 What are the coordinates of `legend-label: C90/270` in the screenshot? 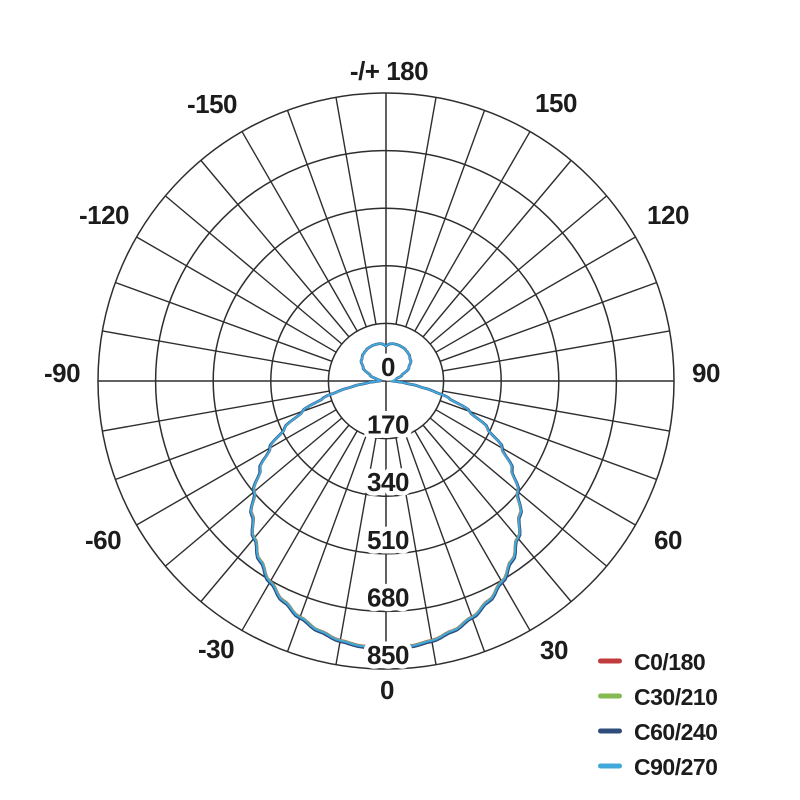 It's located at (675, 767).